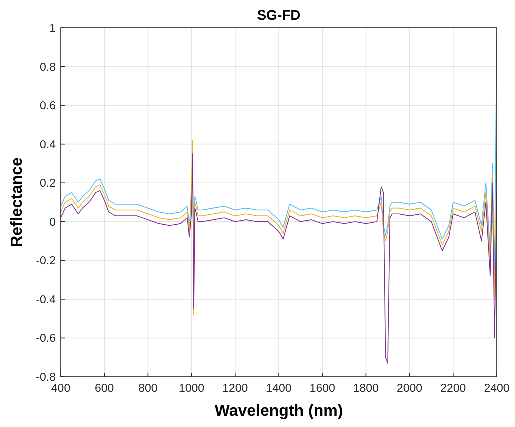  What do you see at coordinates (279, 389) in the screenshot?
I see `x-tick-label: 1400` at bounding box center [279, 389].